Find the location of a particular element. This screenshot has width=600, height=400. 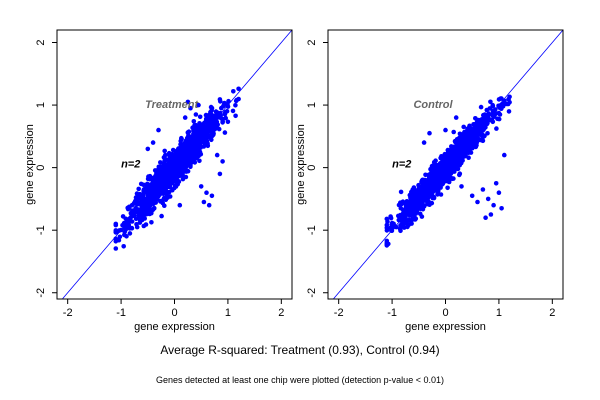

x-axis-label: gene expression is located at coordinates (174, 327).